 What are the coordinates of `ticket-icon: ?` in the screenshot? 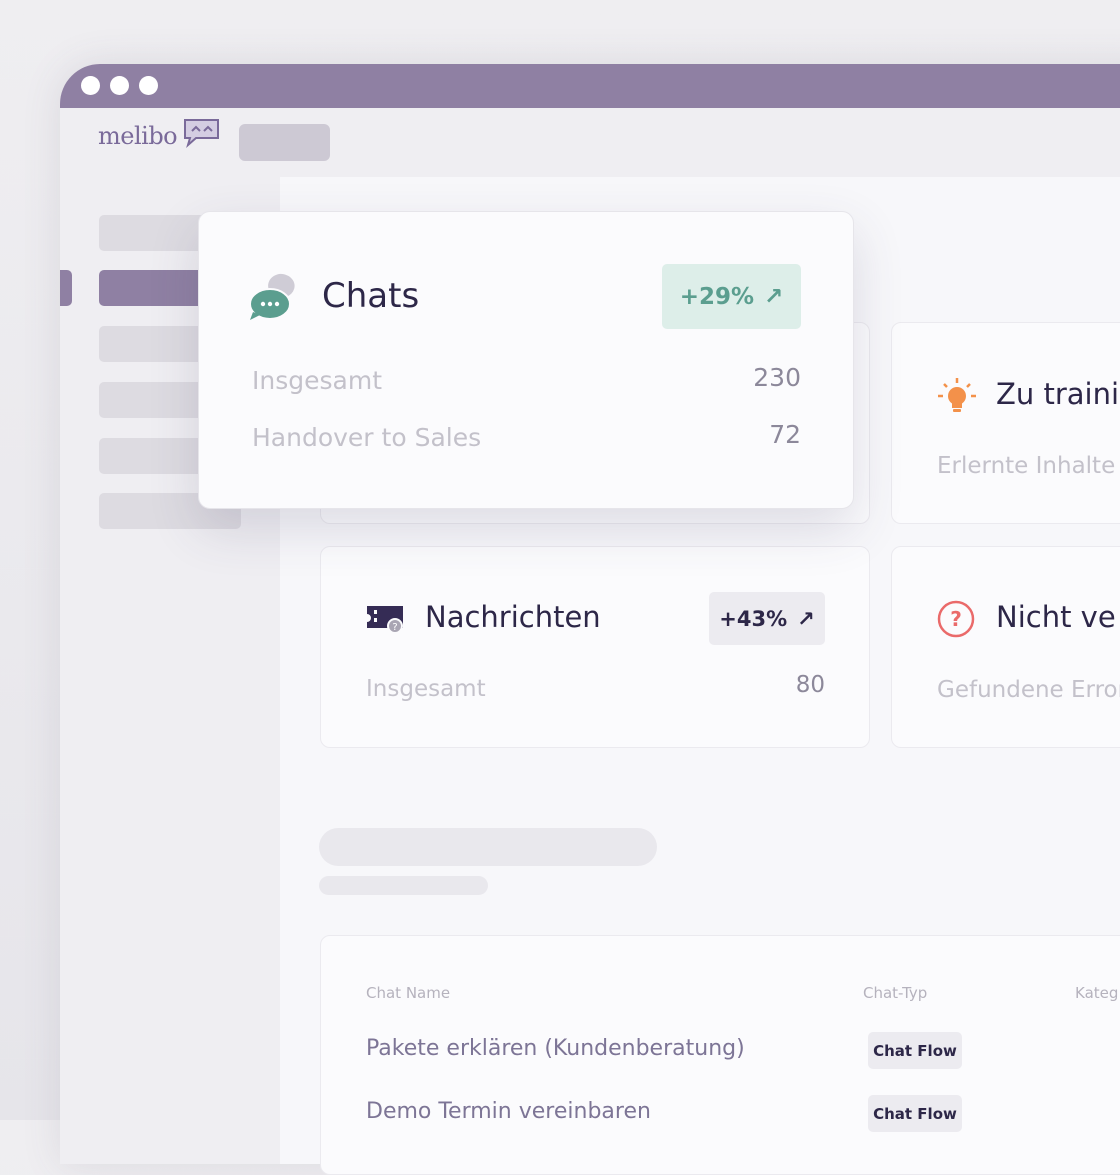 It's located at (385, 620).